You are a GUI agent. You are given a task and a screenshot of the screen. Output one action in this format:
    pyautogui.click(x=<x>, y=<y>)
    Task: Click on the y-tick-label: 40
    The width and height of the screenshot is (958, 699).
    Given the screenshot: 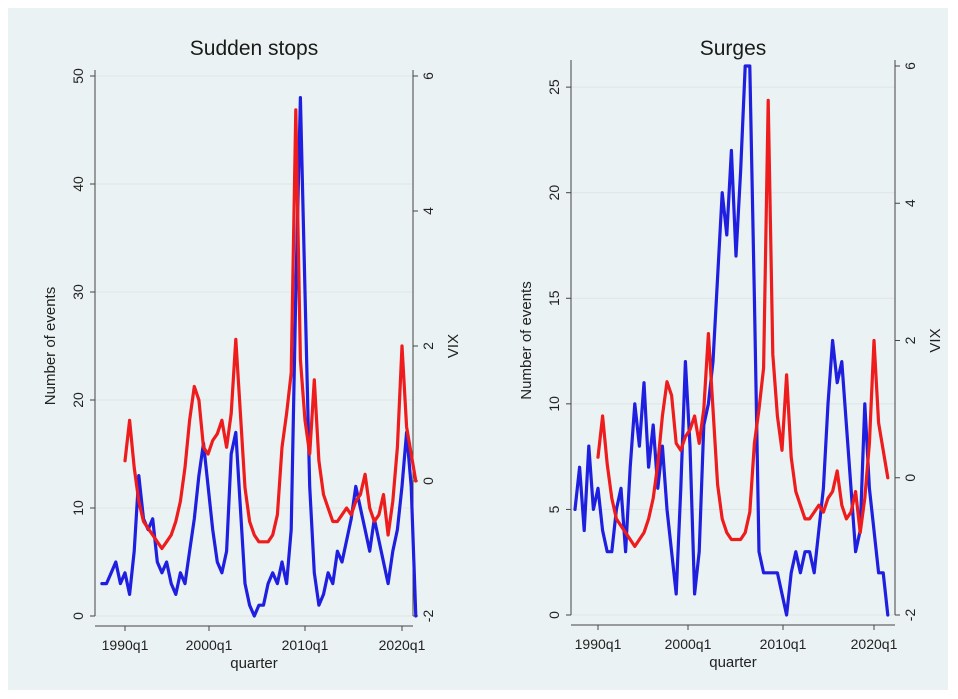 What is the action you would take?
    pyautogui.click(x=78, y=184)
    